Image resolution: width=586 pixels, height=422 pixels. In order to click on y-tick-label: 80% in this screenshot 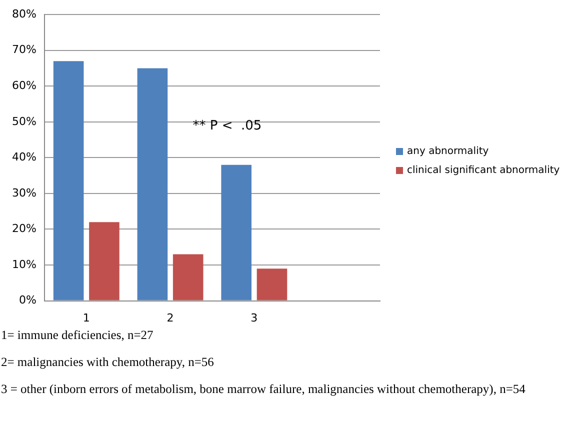, I will do `click(24, 13)`.